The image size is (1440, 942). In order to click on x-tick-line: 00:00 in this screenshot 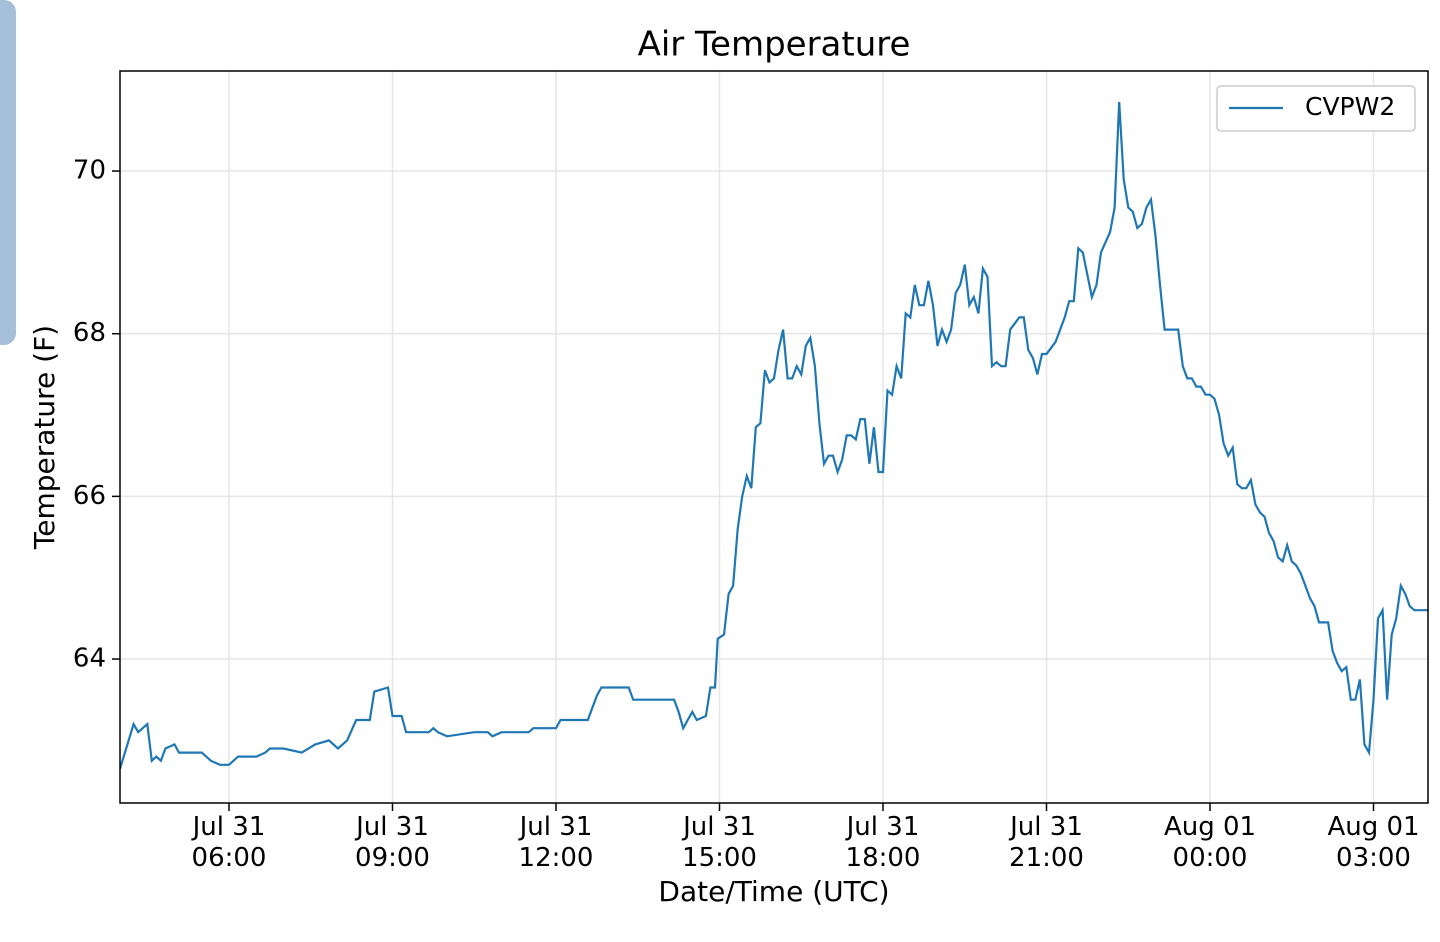, I will do `click(1210, 858)`.